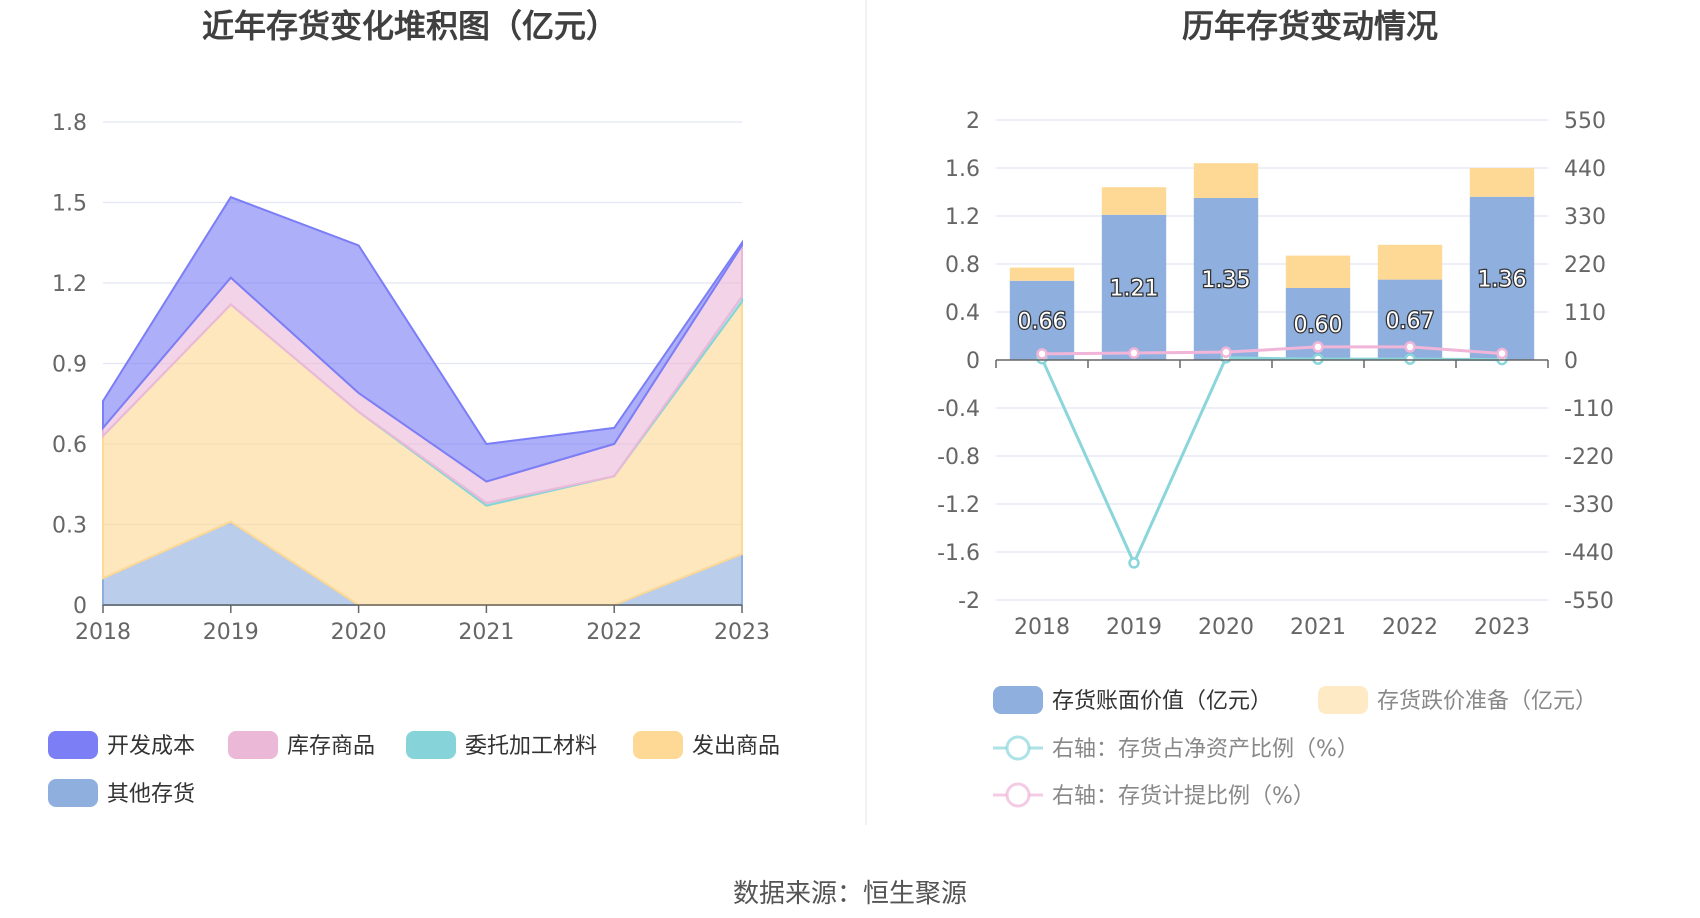 The height and width of the screenshot is (918, 1700). I want to click on left-y-tick-label: 1.5, so click(69, 204).